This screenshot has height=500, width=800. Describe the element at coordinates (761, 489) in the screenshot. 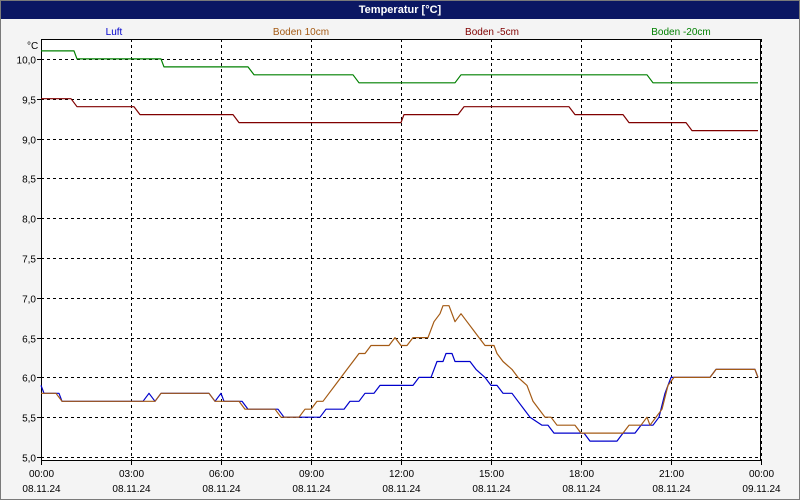

I see `x-tick-date-label: 09.11.24` at that location.